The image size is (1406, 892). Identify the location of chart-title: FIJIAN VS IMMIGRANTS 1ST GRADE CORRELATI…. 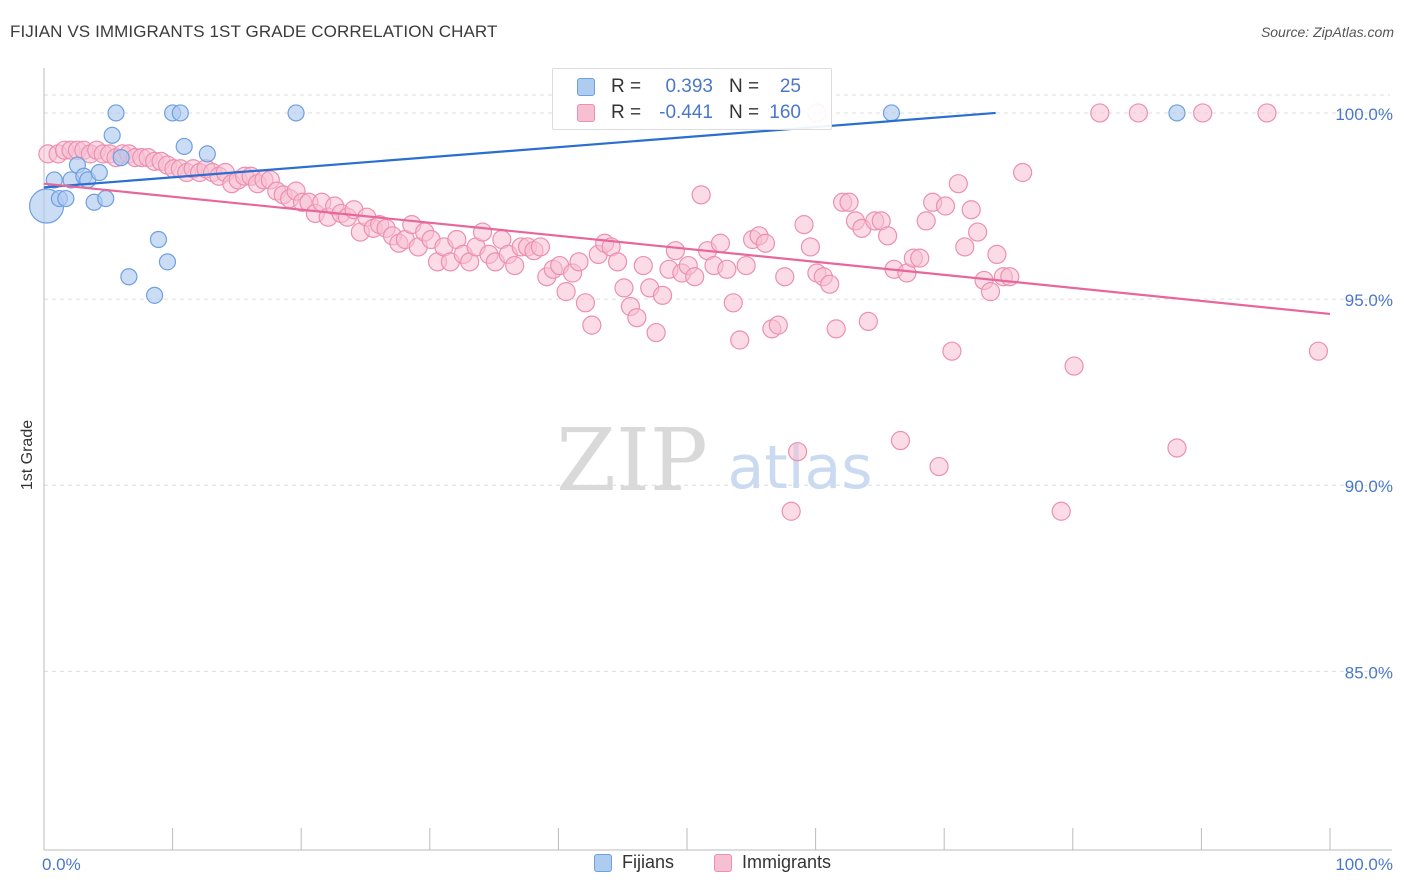
(254, 31).